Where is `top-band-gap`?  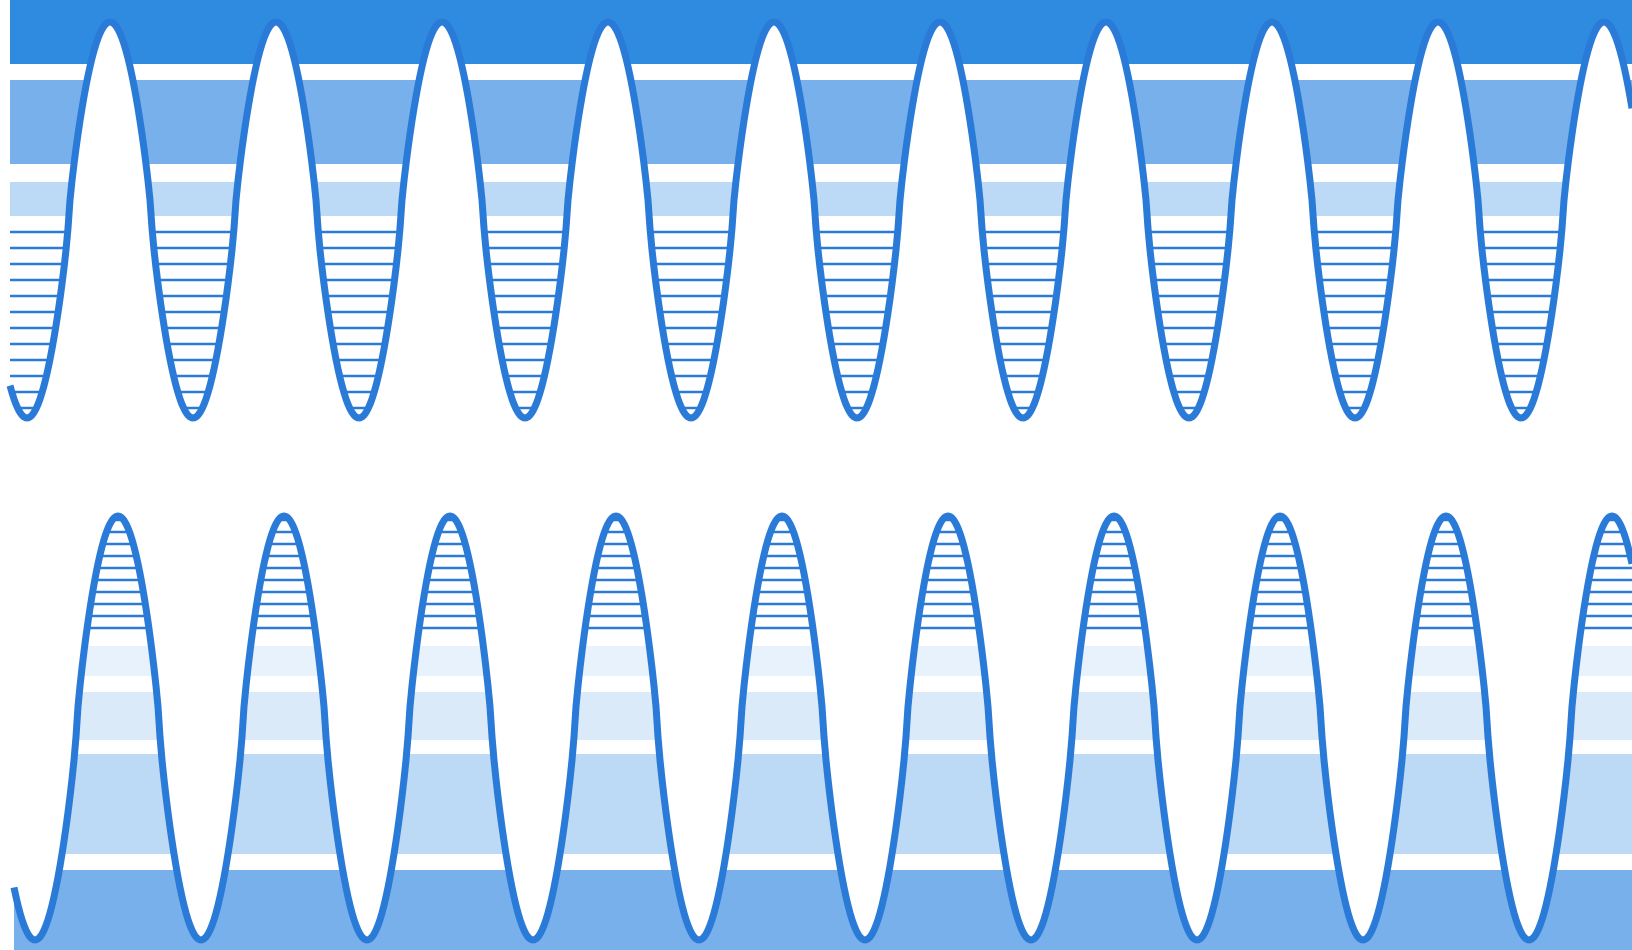
top-band-gap is located at coordinates (821, 72).